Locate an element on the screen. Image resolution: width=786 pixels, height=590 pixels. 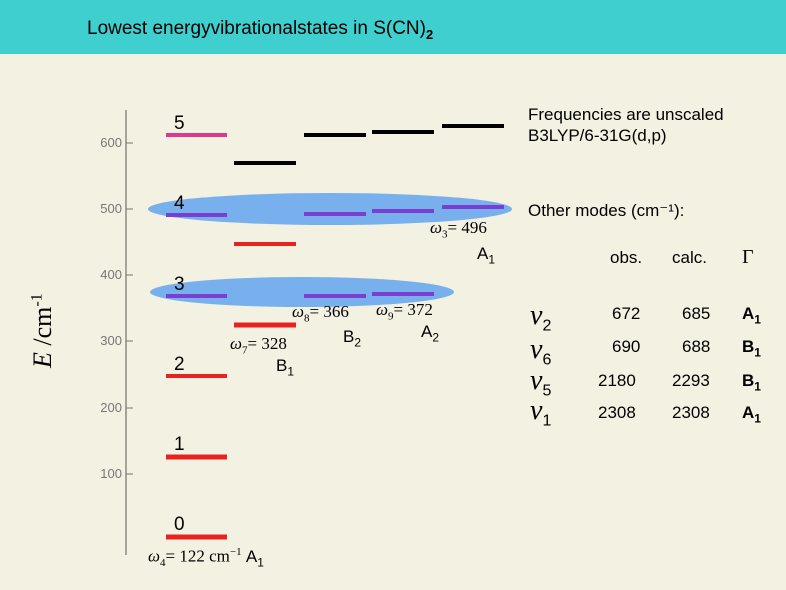
title-text: Lowest energyvibrationalstates in S(CN) is located at coordinates (256, 28).